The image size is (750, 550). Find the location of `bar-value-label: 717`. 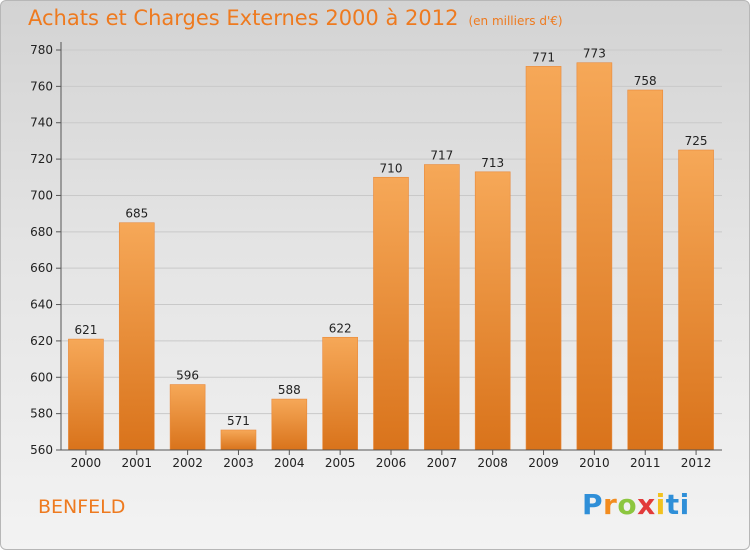

bar-value-label: 717 is located at coordinates (441, 156).